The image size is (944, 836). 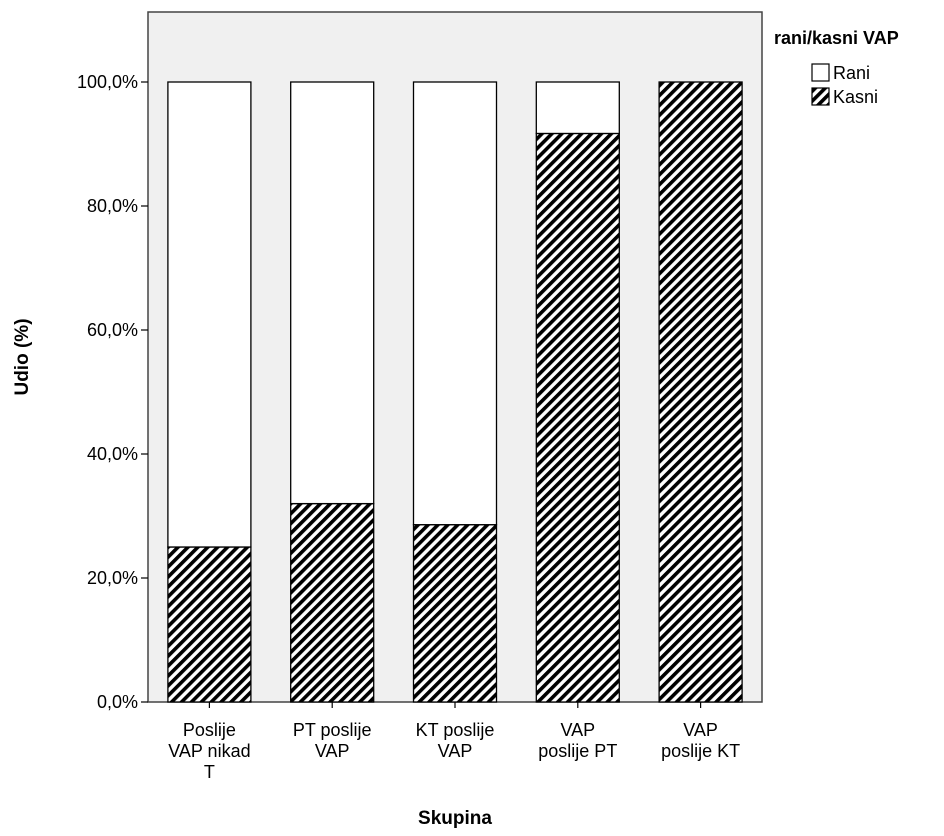 I want to click on y-tick-label: 80,0%, so click(x=112, y=206).